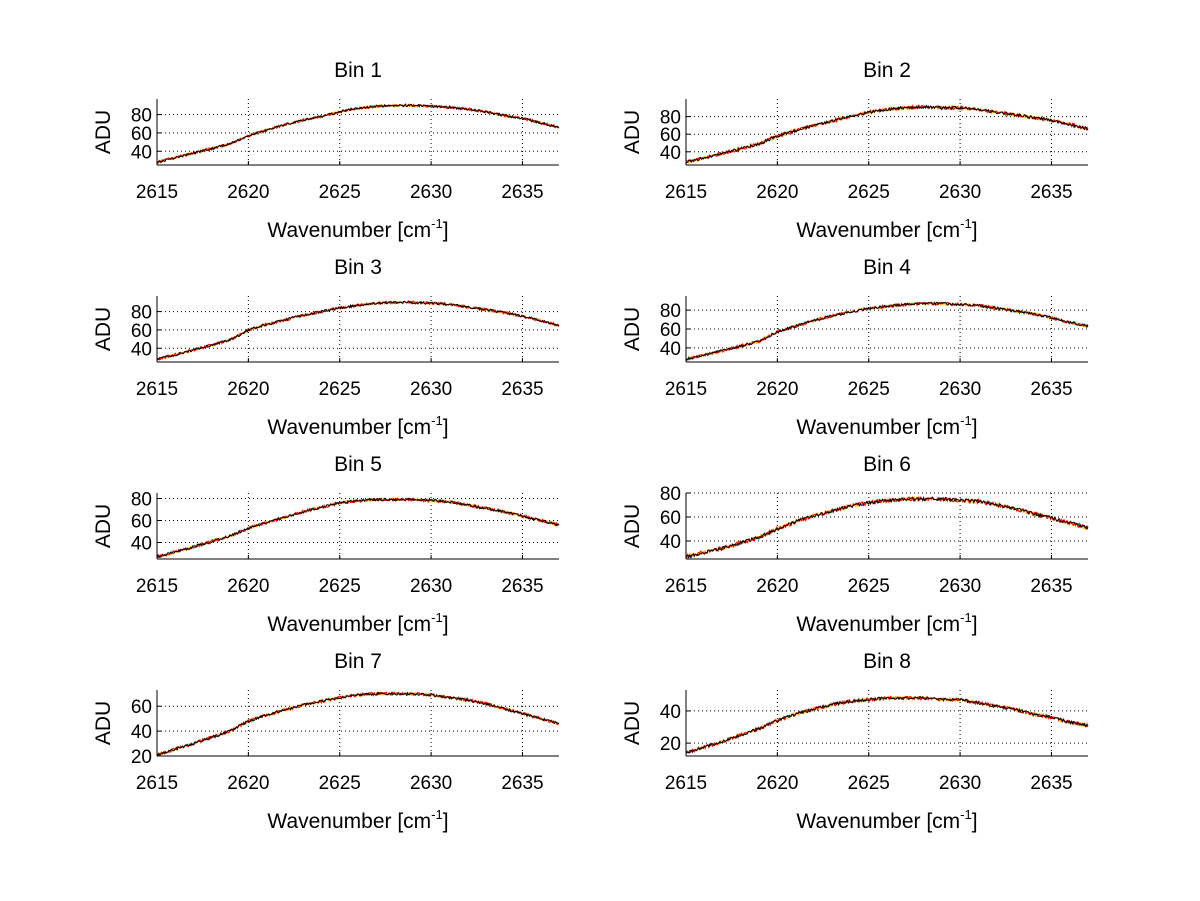  What do you see at coordinates (887, 70) in the screenshot?
I see `subplot-title: Bin 2` at bounding box center [887, 70].